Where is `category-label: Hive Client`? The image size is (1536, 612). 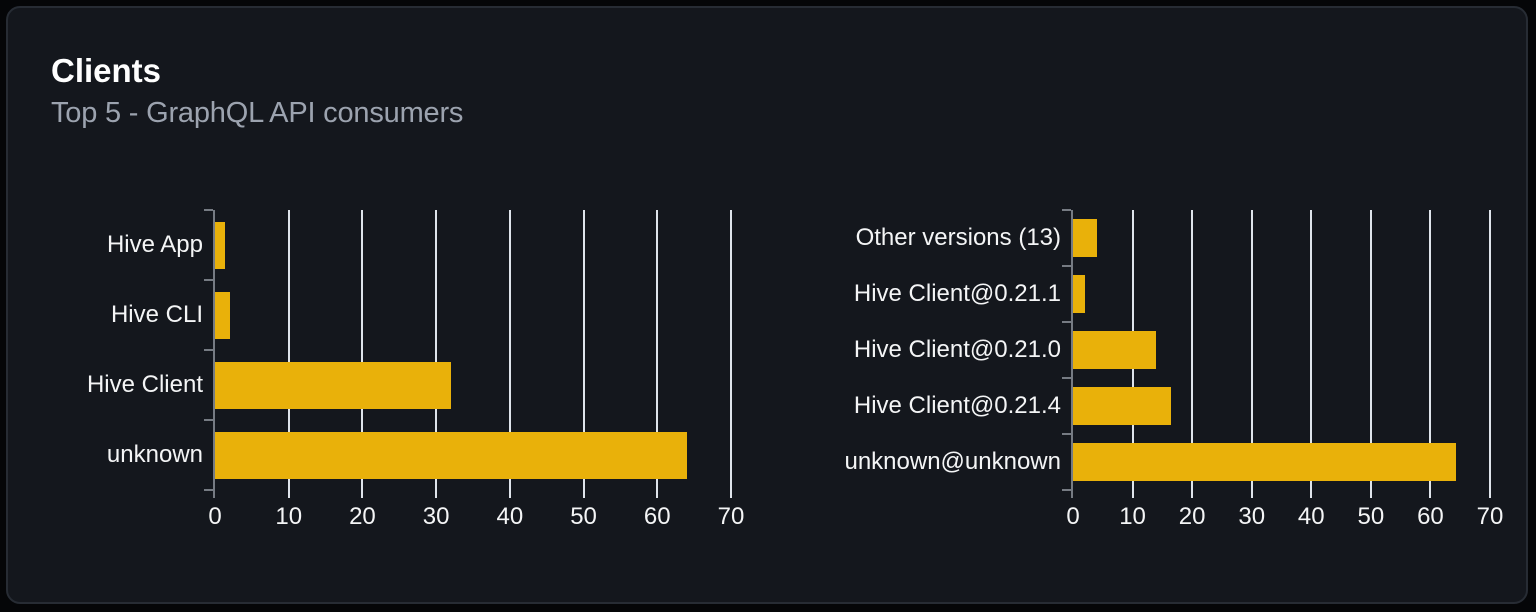
category-label: Hive Client is located at coordinates (144, 384).